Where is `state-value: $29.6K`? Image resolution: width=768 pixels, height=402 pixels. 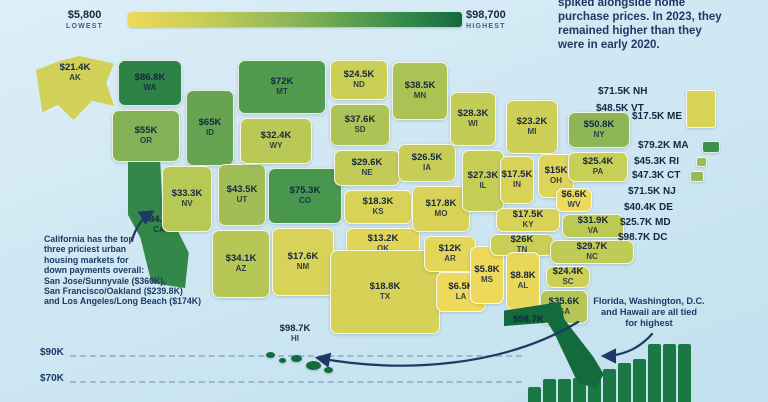
state-value: $29.6K is located at coordinates (367, 163).